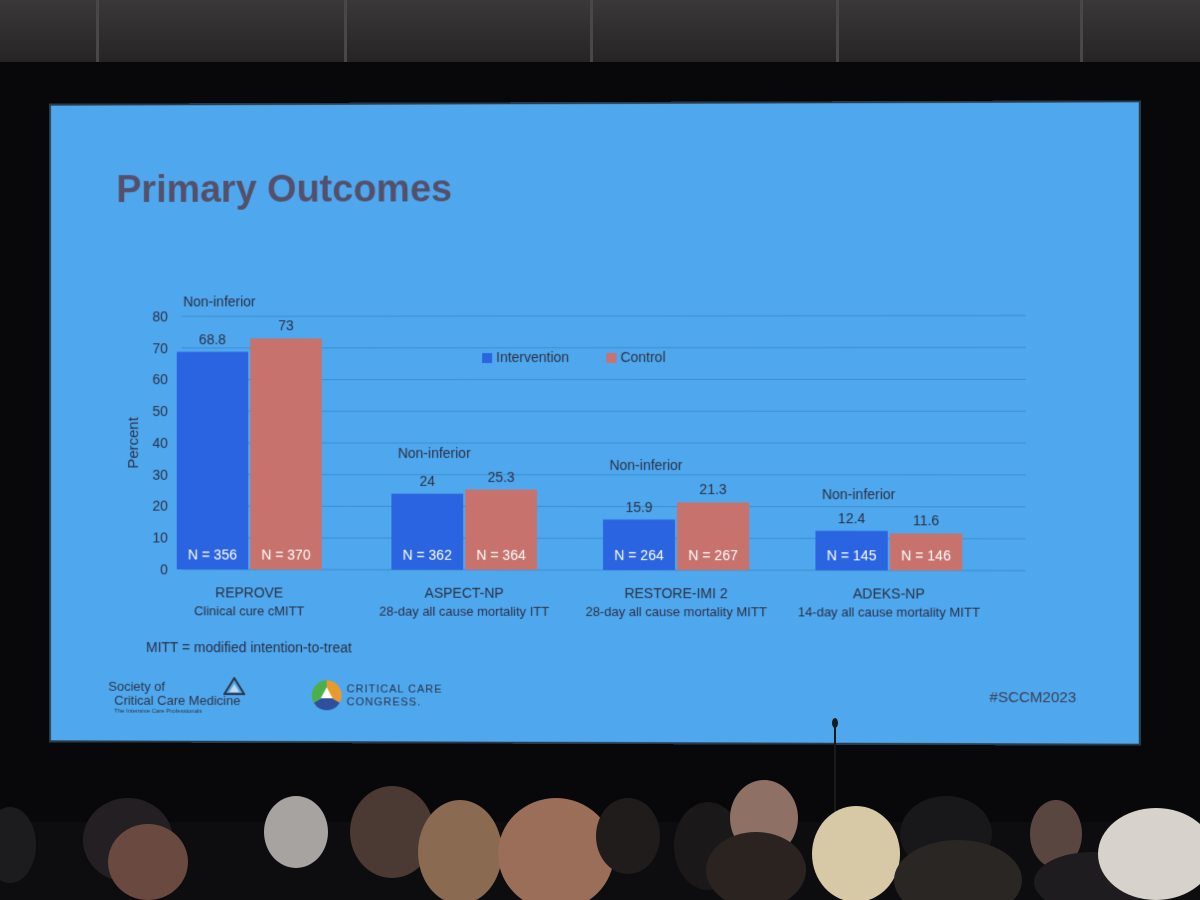 The image size is (1200, 900). Describe the element at coordinates (249, 592) in the screenshot. I see `category-label: REPROVE` at that location.